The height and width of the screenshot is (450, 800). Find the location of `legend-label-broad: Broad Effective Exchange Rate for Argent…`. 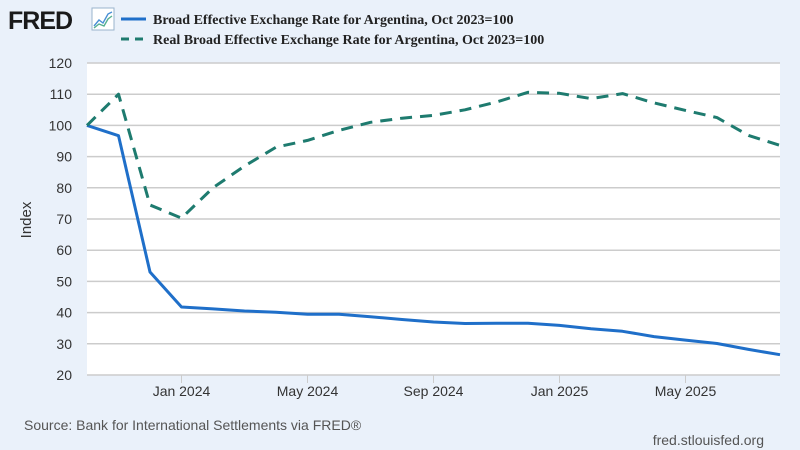

legend-label-broad: Broad Effective Exchange Rate for Argent… is located at coordinates (333, 20).